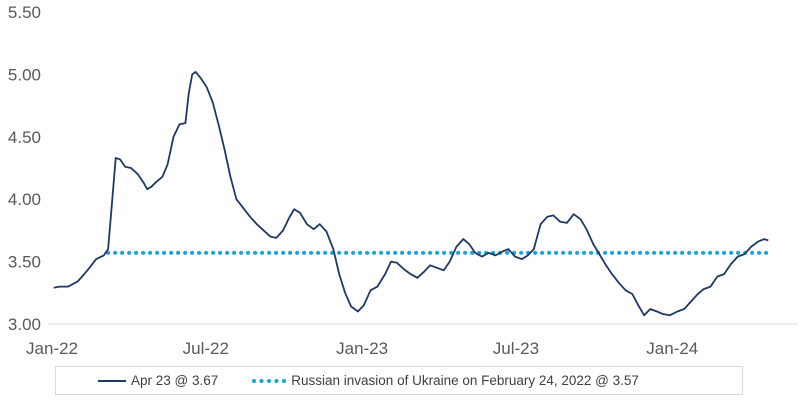  What do you see at coordinates (672, 348) in the screenshot?
I see `x-tick-label: Jan-24` at bounding box center [672, 348].